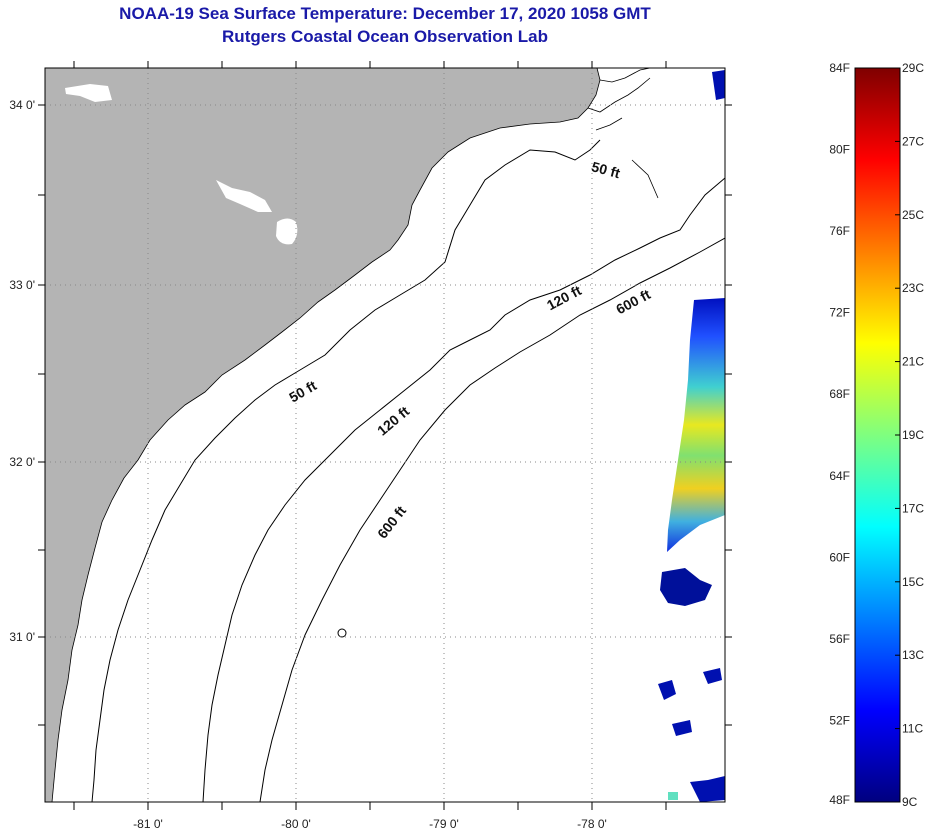 The width and height of the screenshot is (928, 832). Describe the element at coordinates (342, 633) in the screenshot. I see `contour-seamount` at that location.